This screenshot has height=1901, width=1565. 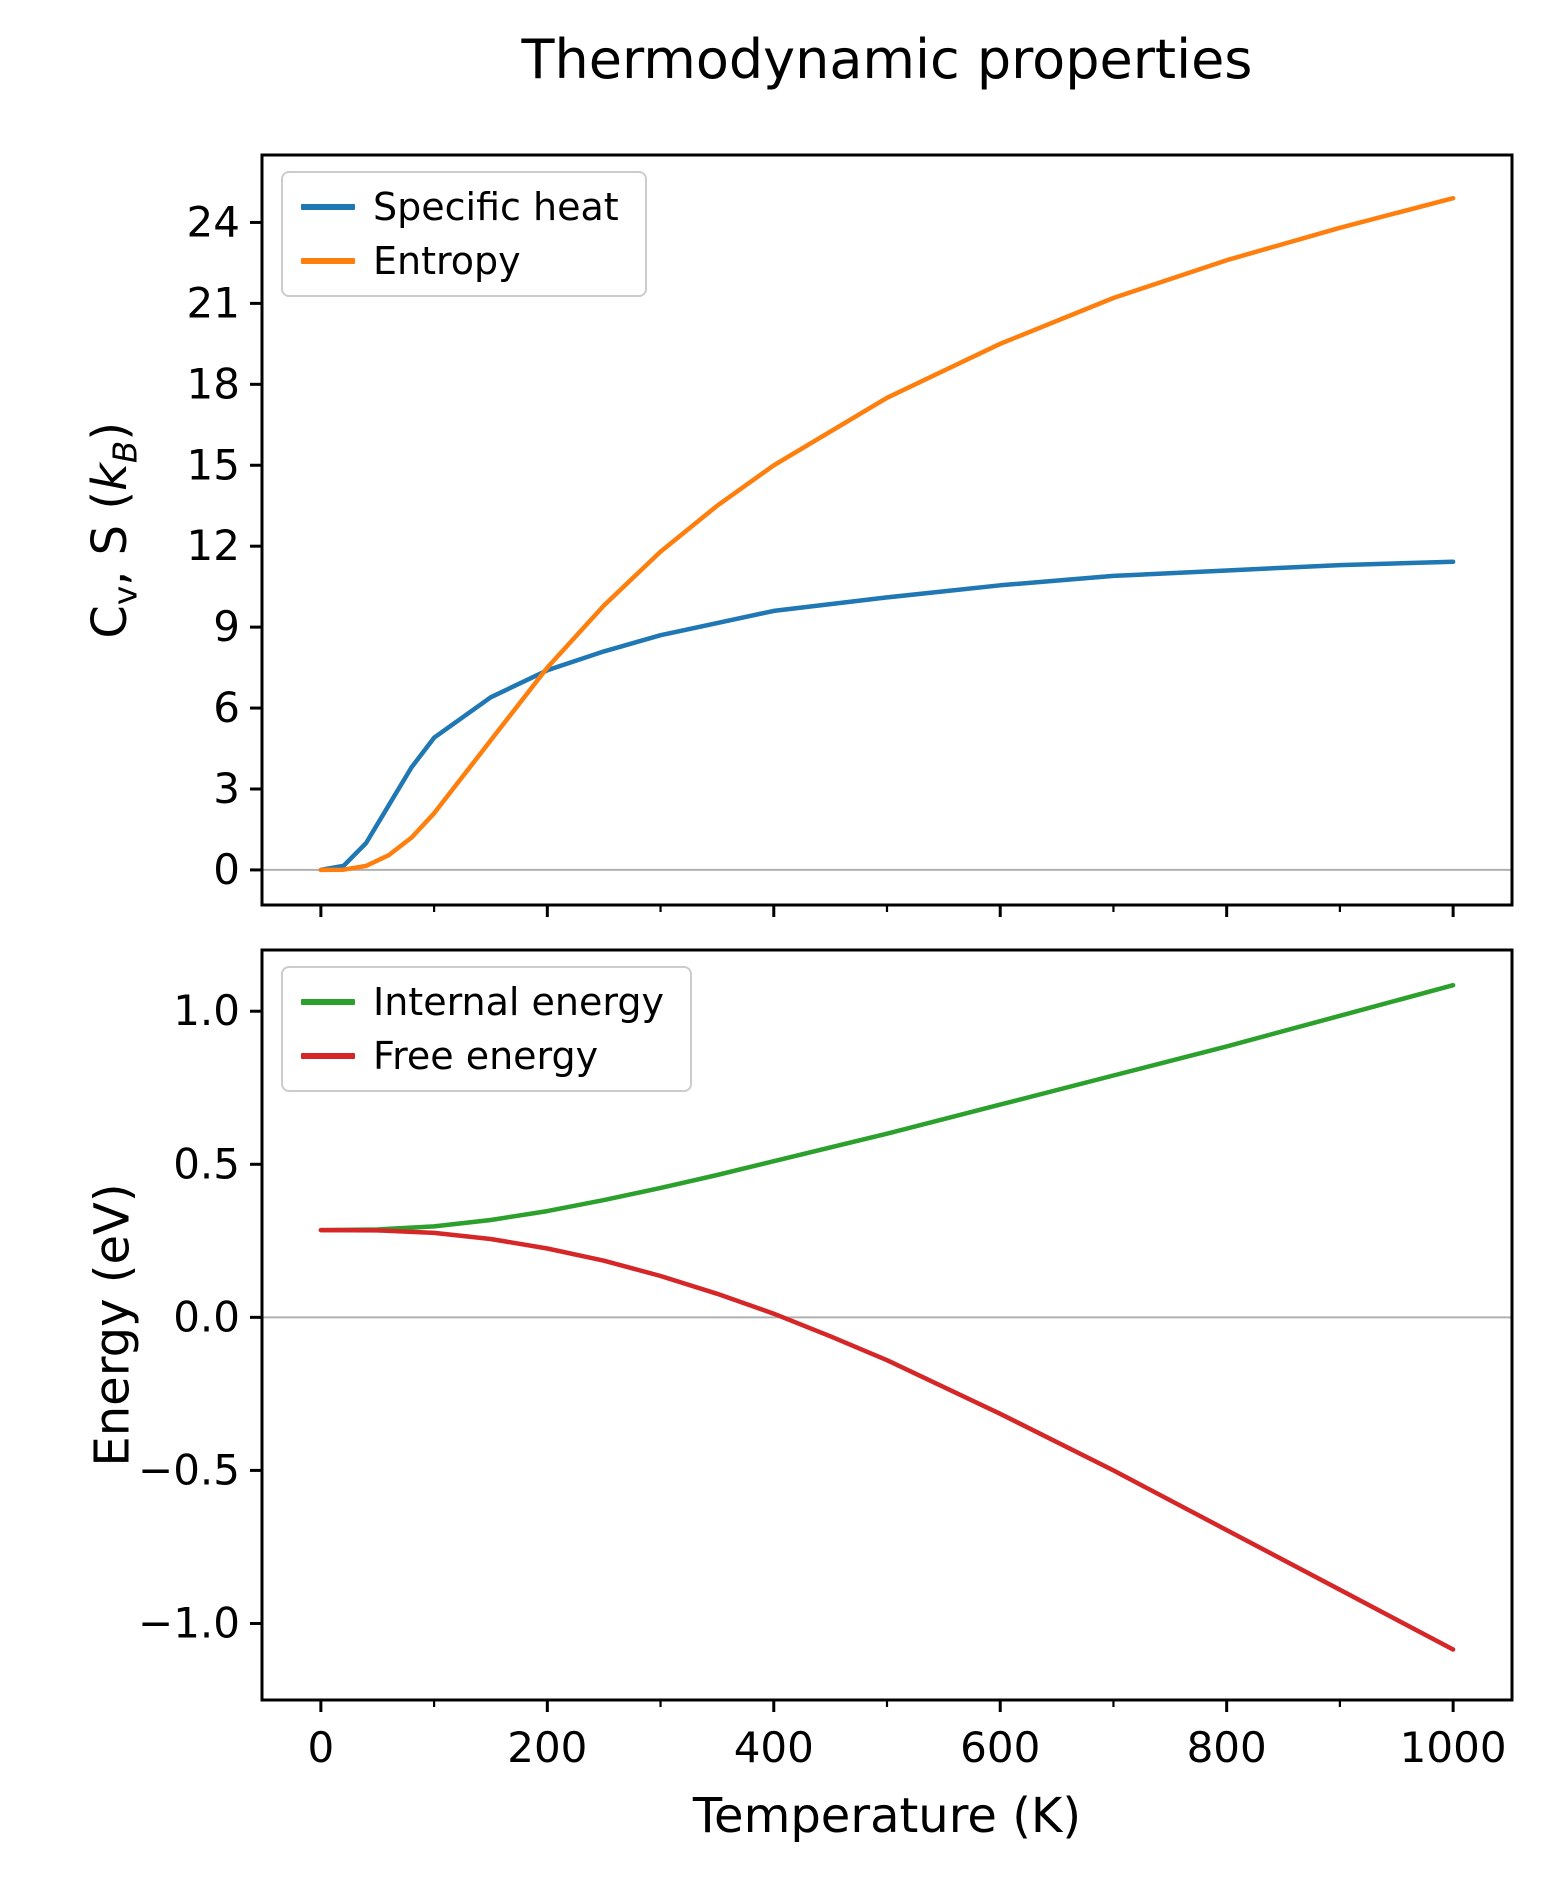 I want to click on ylabel-part-k-italic: k, so click(x=109, y=476).